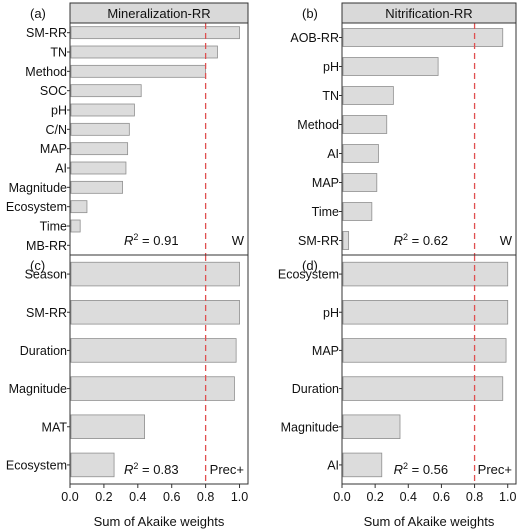 Image resolution: width=520 pixels, height=531 pixels. I want to click on x-tick-label: 1.0, so click(239, 497).